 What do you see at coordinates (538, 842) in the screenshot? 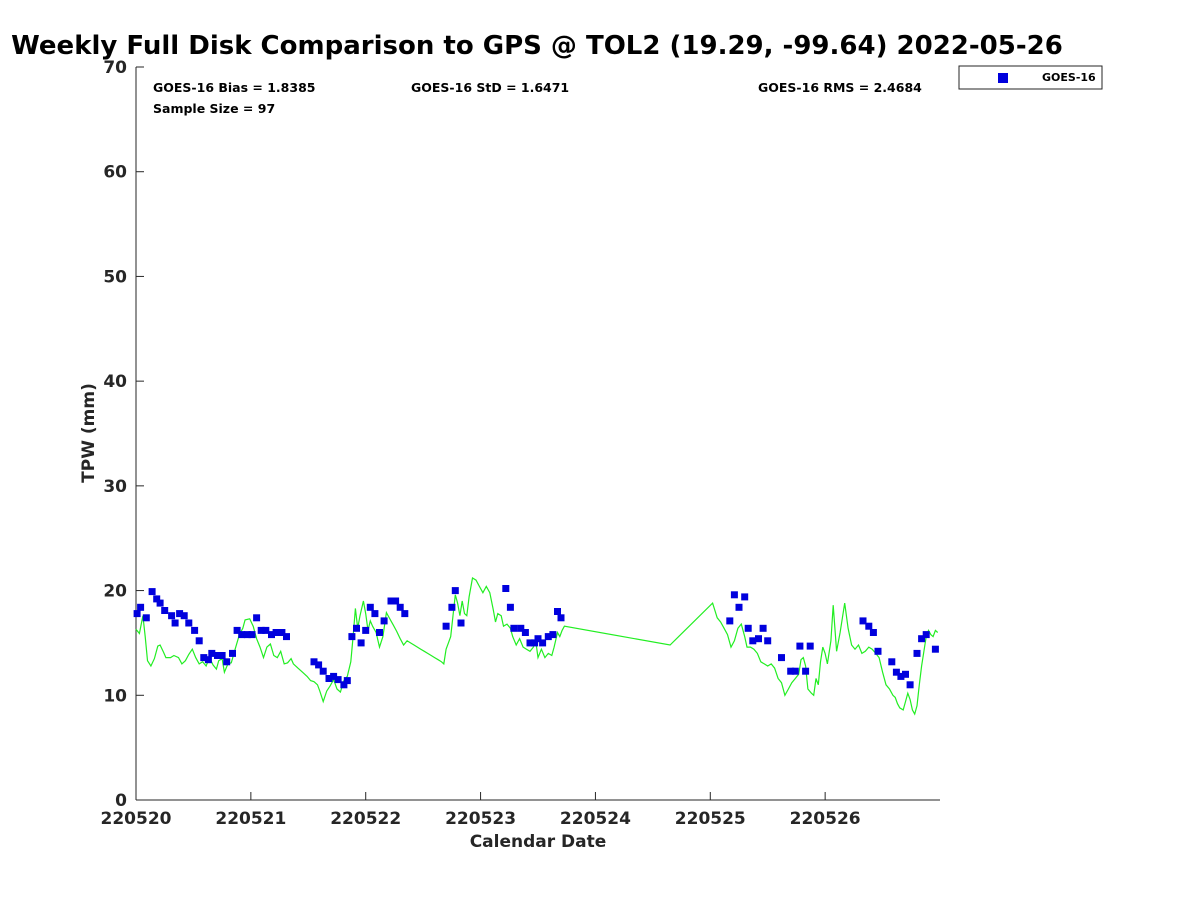
I see `x-axis-label: Calendar Date` at bounding box center [538, 842].